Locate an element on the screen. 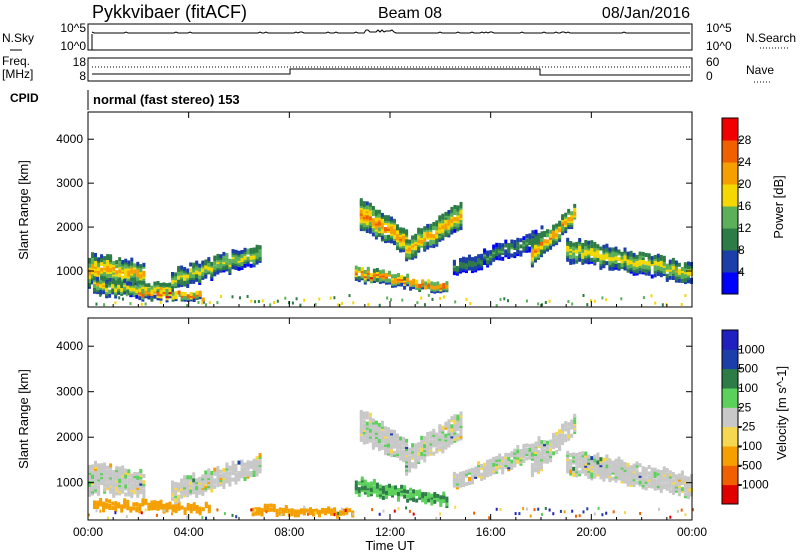 The image size is (800, 554). noise-right-tick-bottom: 10^0 is located at coordinates (719, 46).